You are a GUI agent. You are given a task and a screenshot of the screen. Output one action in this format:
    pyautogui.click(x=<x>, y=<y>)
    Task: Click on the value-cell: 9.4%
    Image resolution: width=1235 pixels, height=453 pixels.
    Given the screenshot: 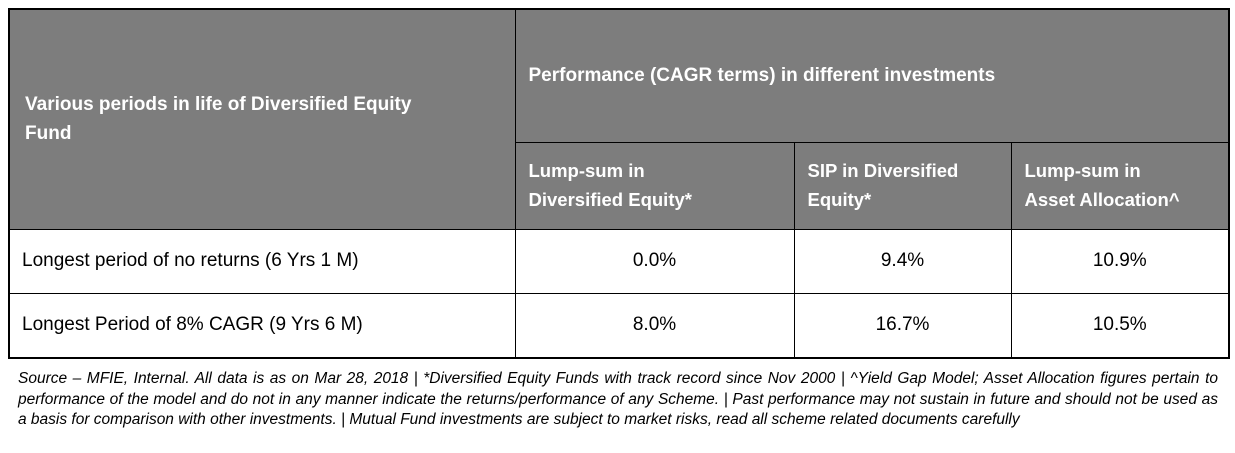 What is the action you would take?
    pyautogui.click(x=902, y=261)
    